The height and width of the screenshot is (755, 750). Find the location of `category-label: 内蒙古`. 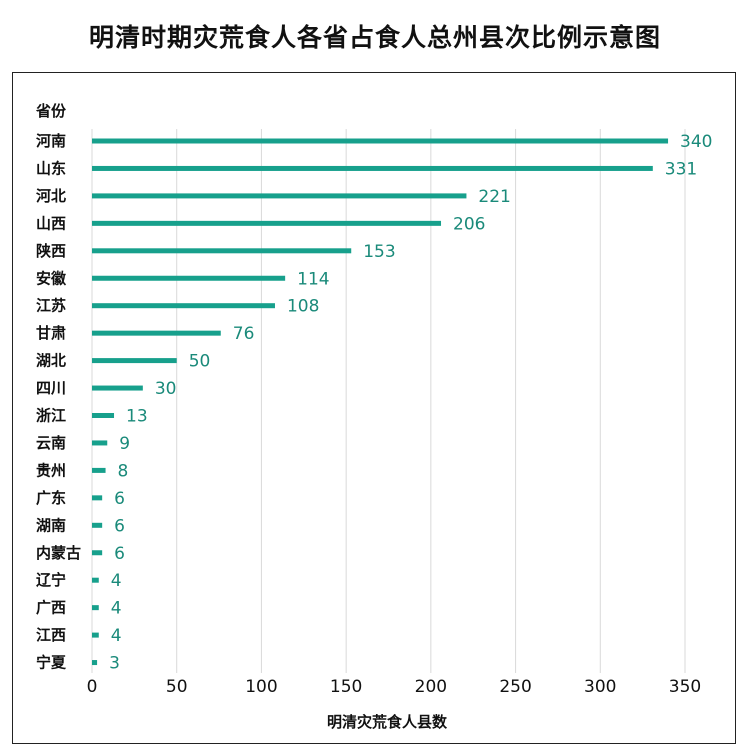

category-label: 内蒙古 is located at coordinates (58, 553).